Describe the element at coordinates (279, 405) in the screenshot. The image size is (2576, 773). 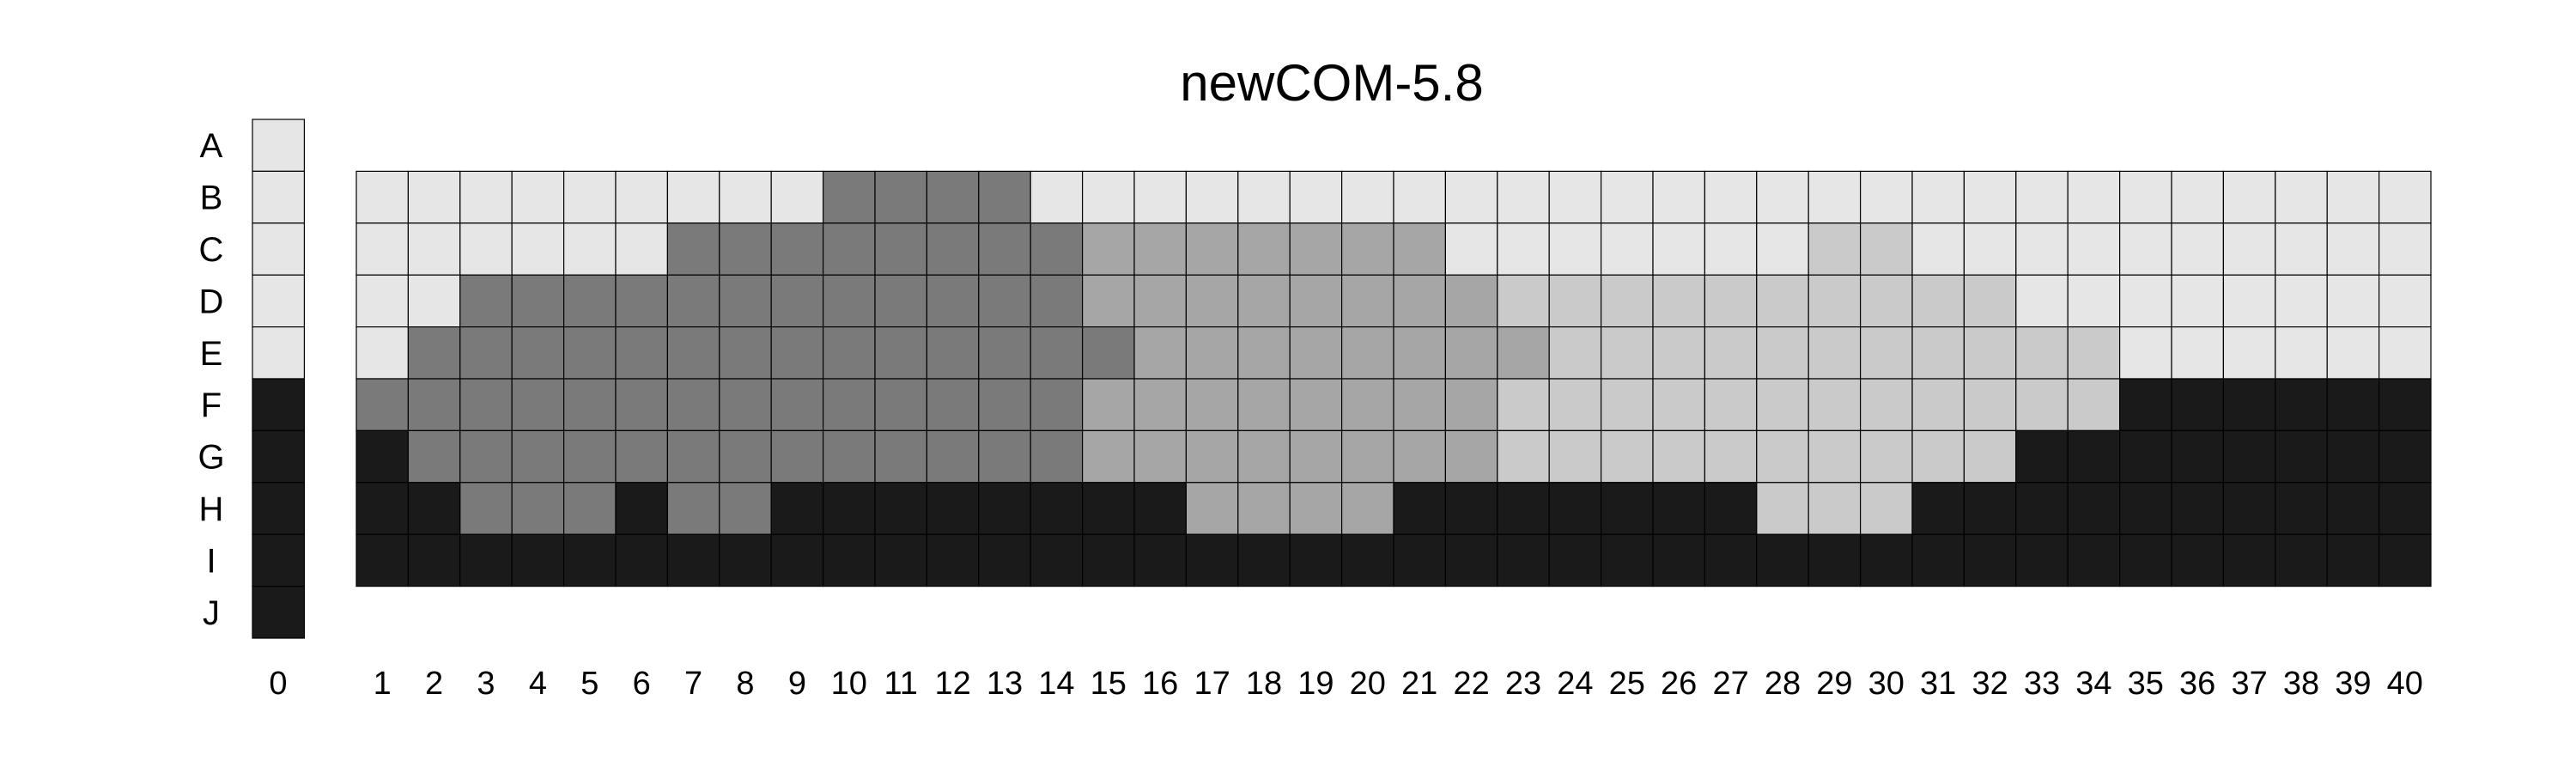
I see `index-cell-f` at that location.